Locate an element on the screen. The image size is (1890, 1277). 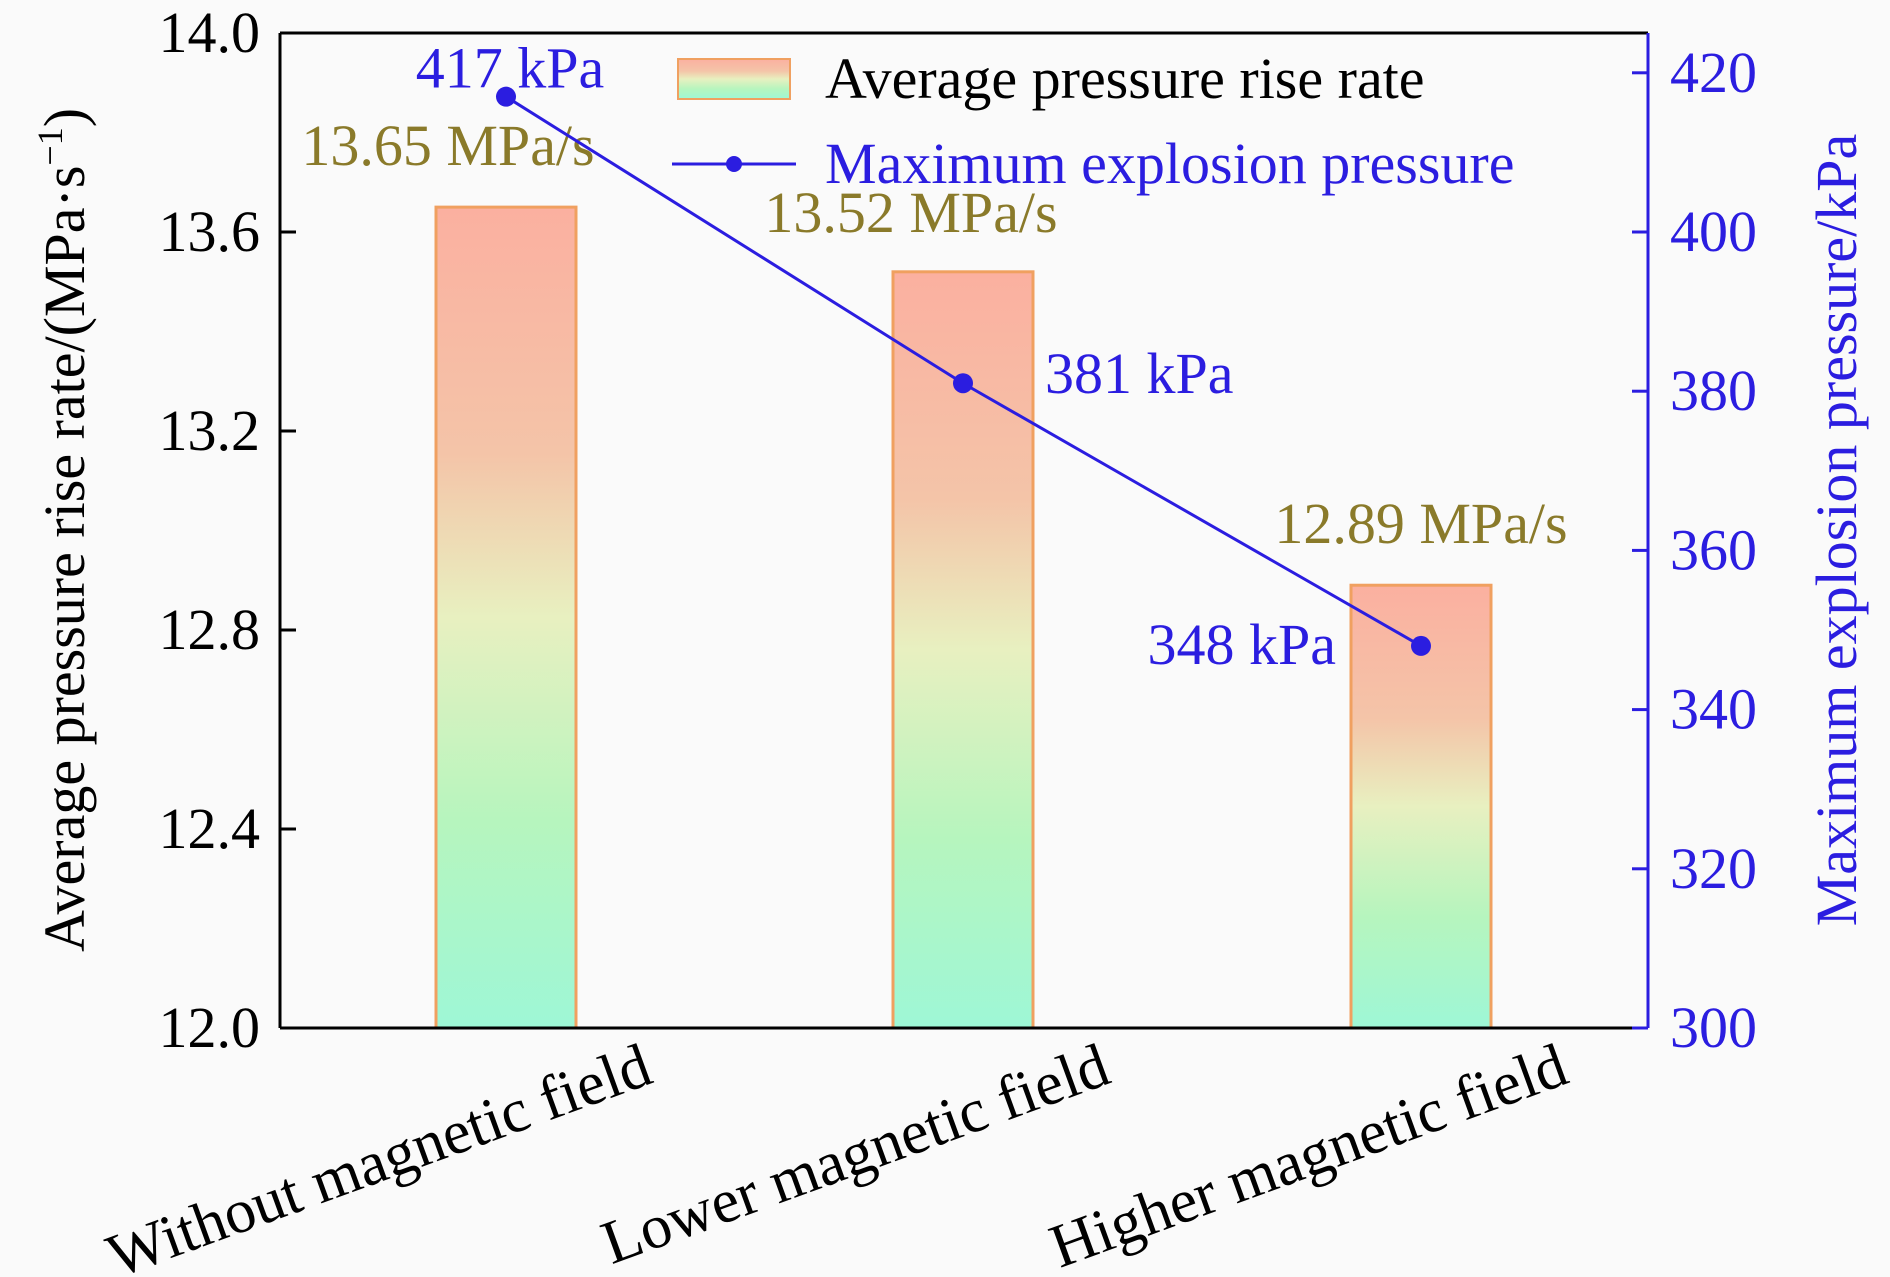
right-tick-label: 400 is located at coordinates (1713, 231).